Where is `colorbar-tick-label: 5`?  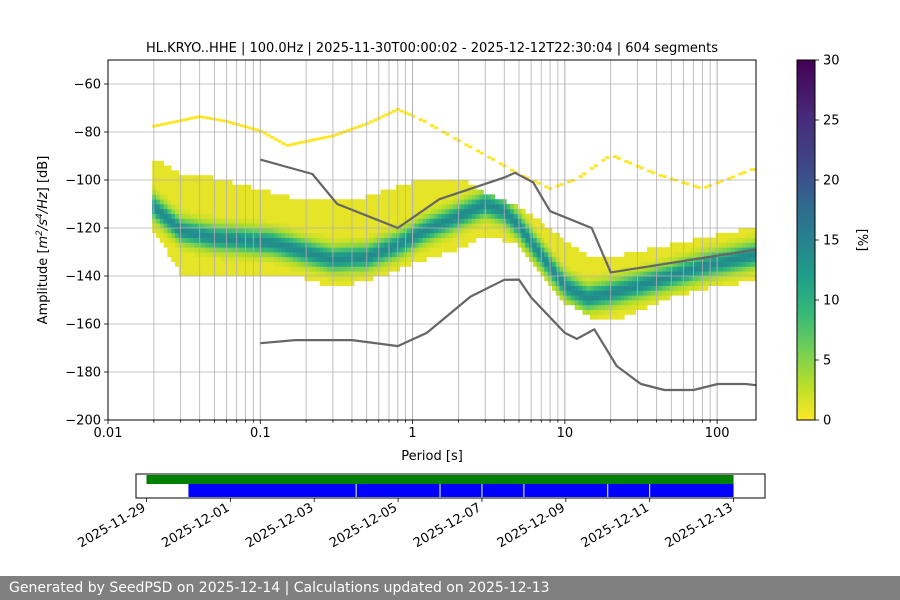 colorbar-tick-label: 5 is located at coordinates (827, 361).